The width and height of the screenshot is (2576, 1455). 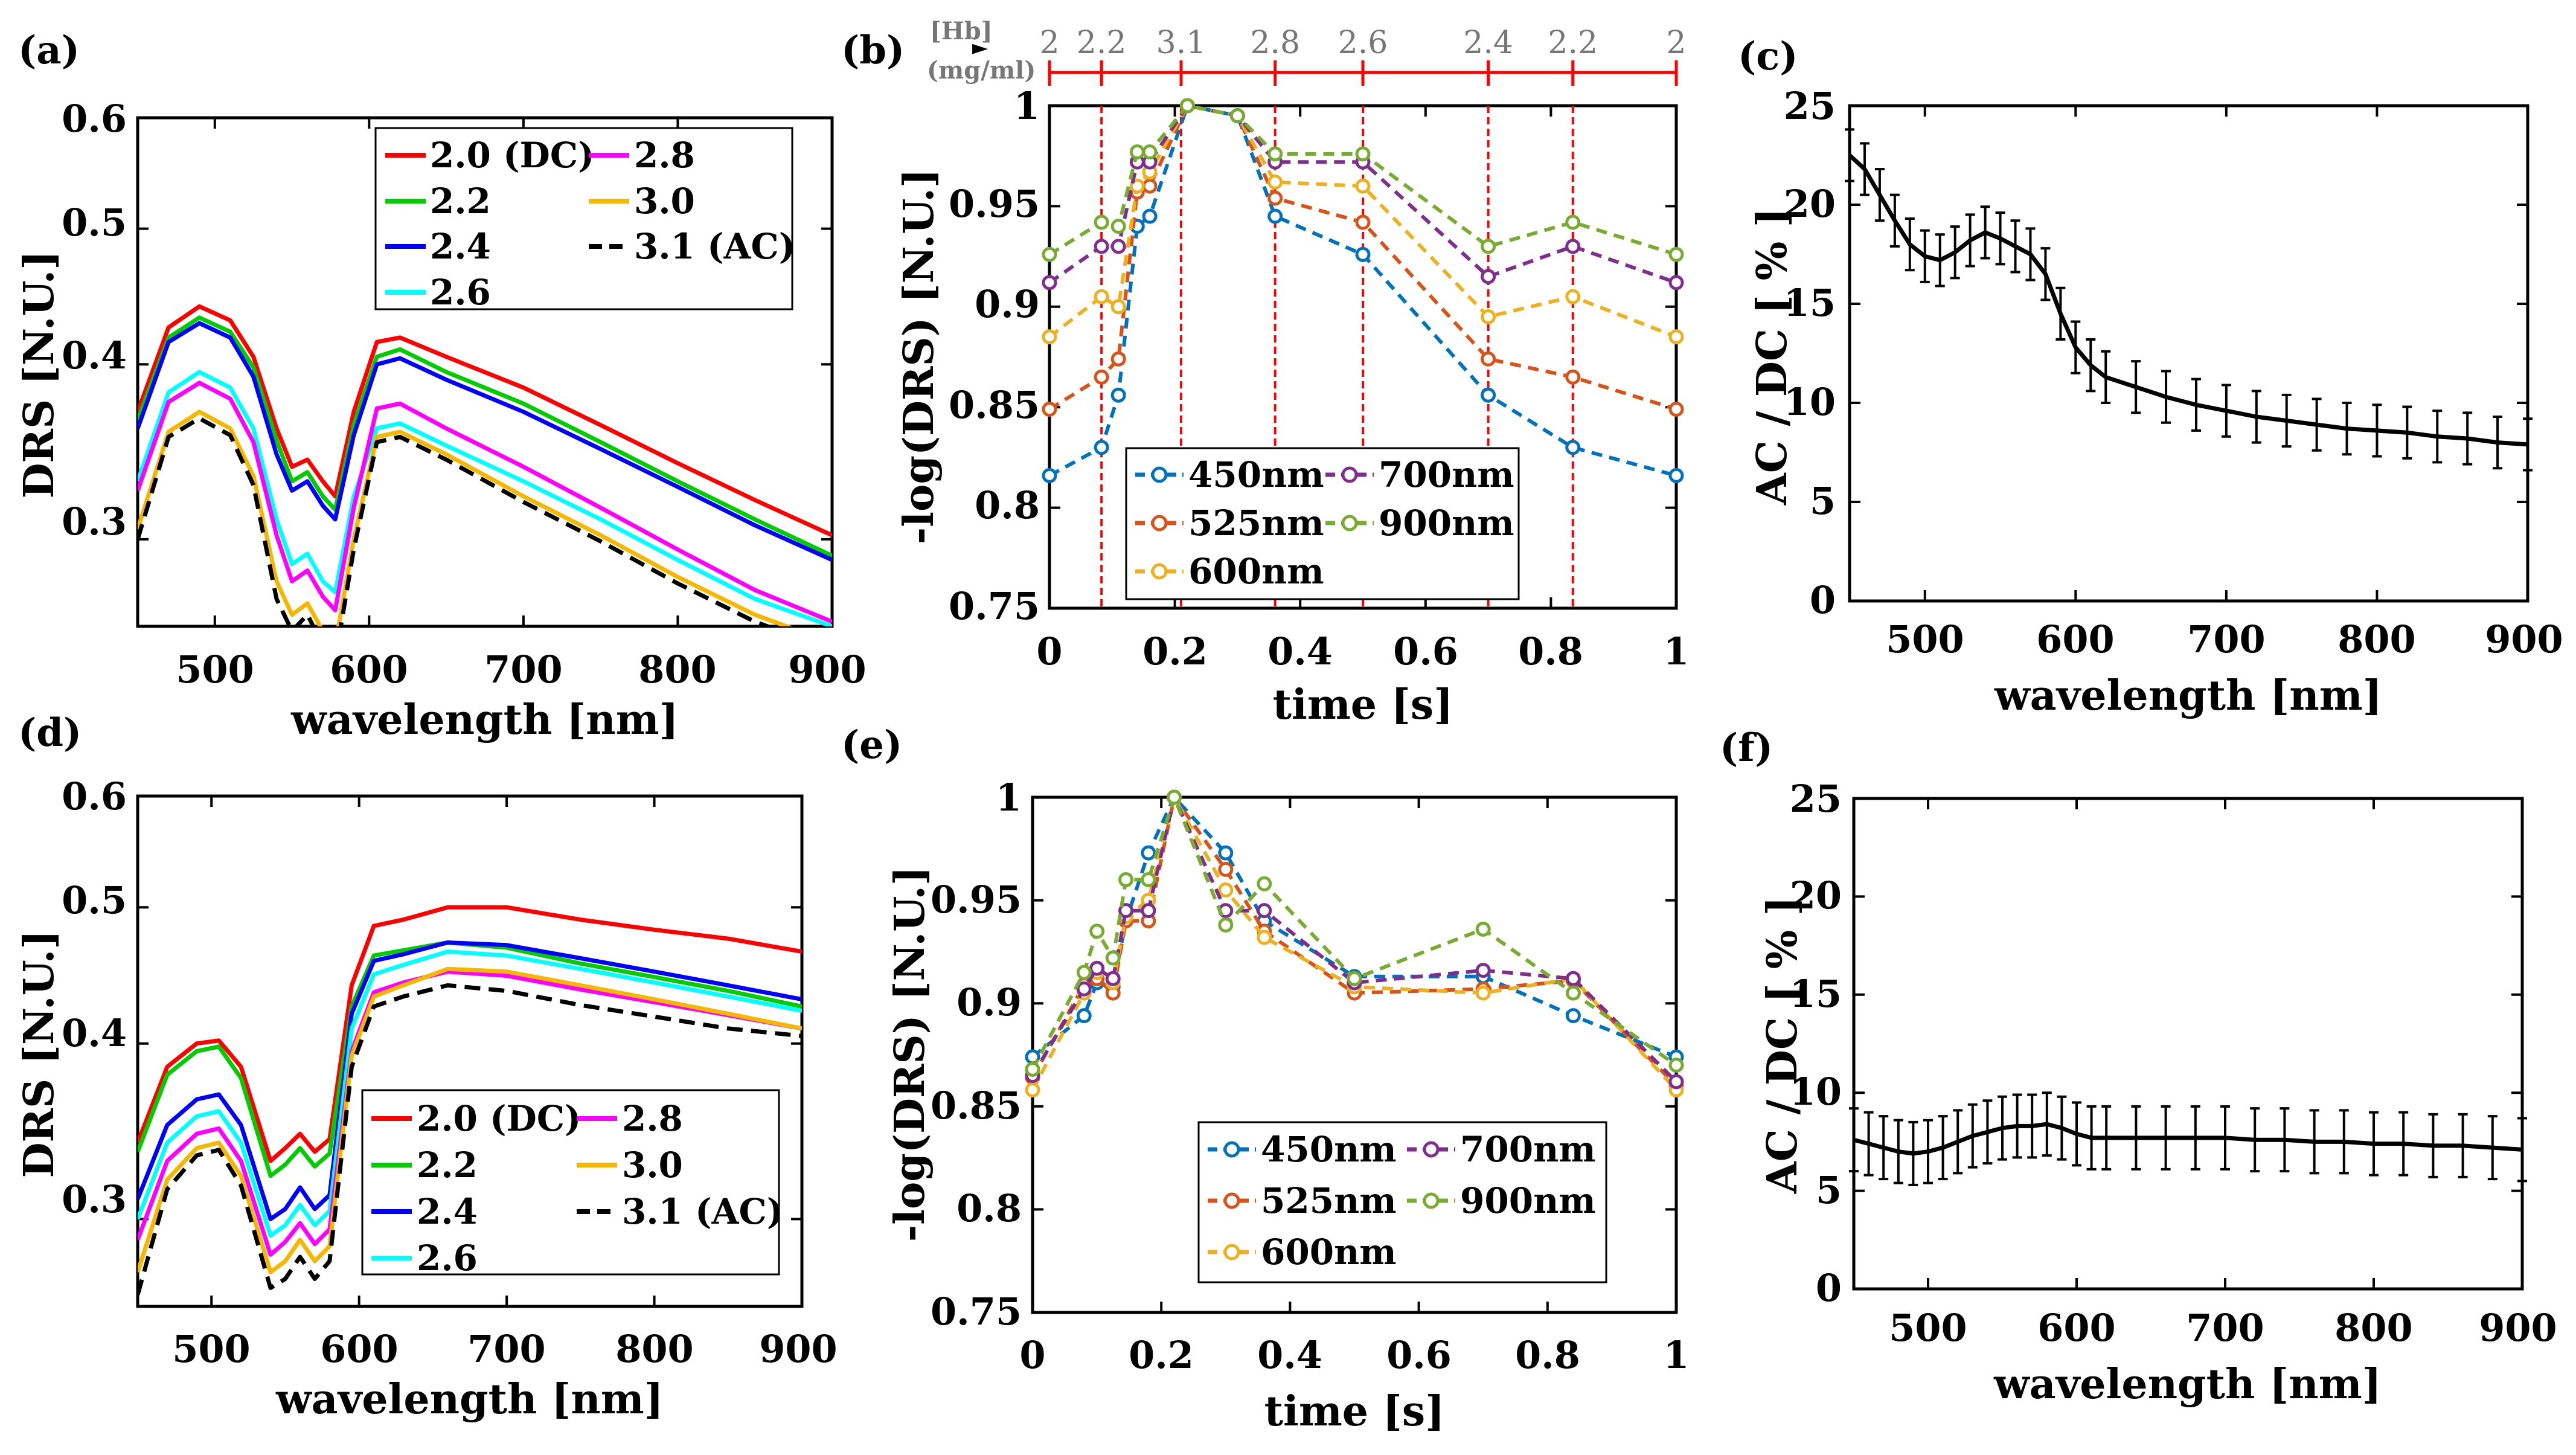 What do you see at coordinates (484, 720) in the screenshot?
I see `x-axis-label-a: wavelength [nm]` at bounding box center [484, 720].